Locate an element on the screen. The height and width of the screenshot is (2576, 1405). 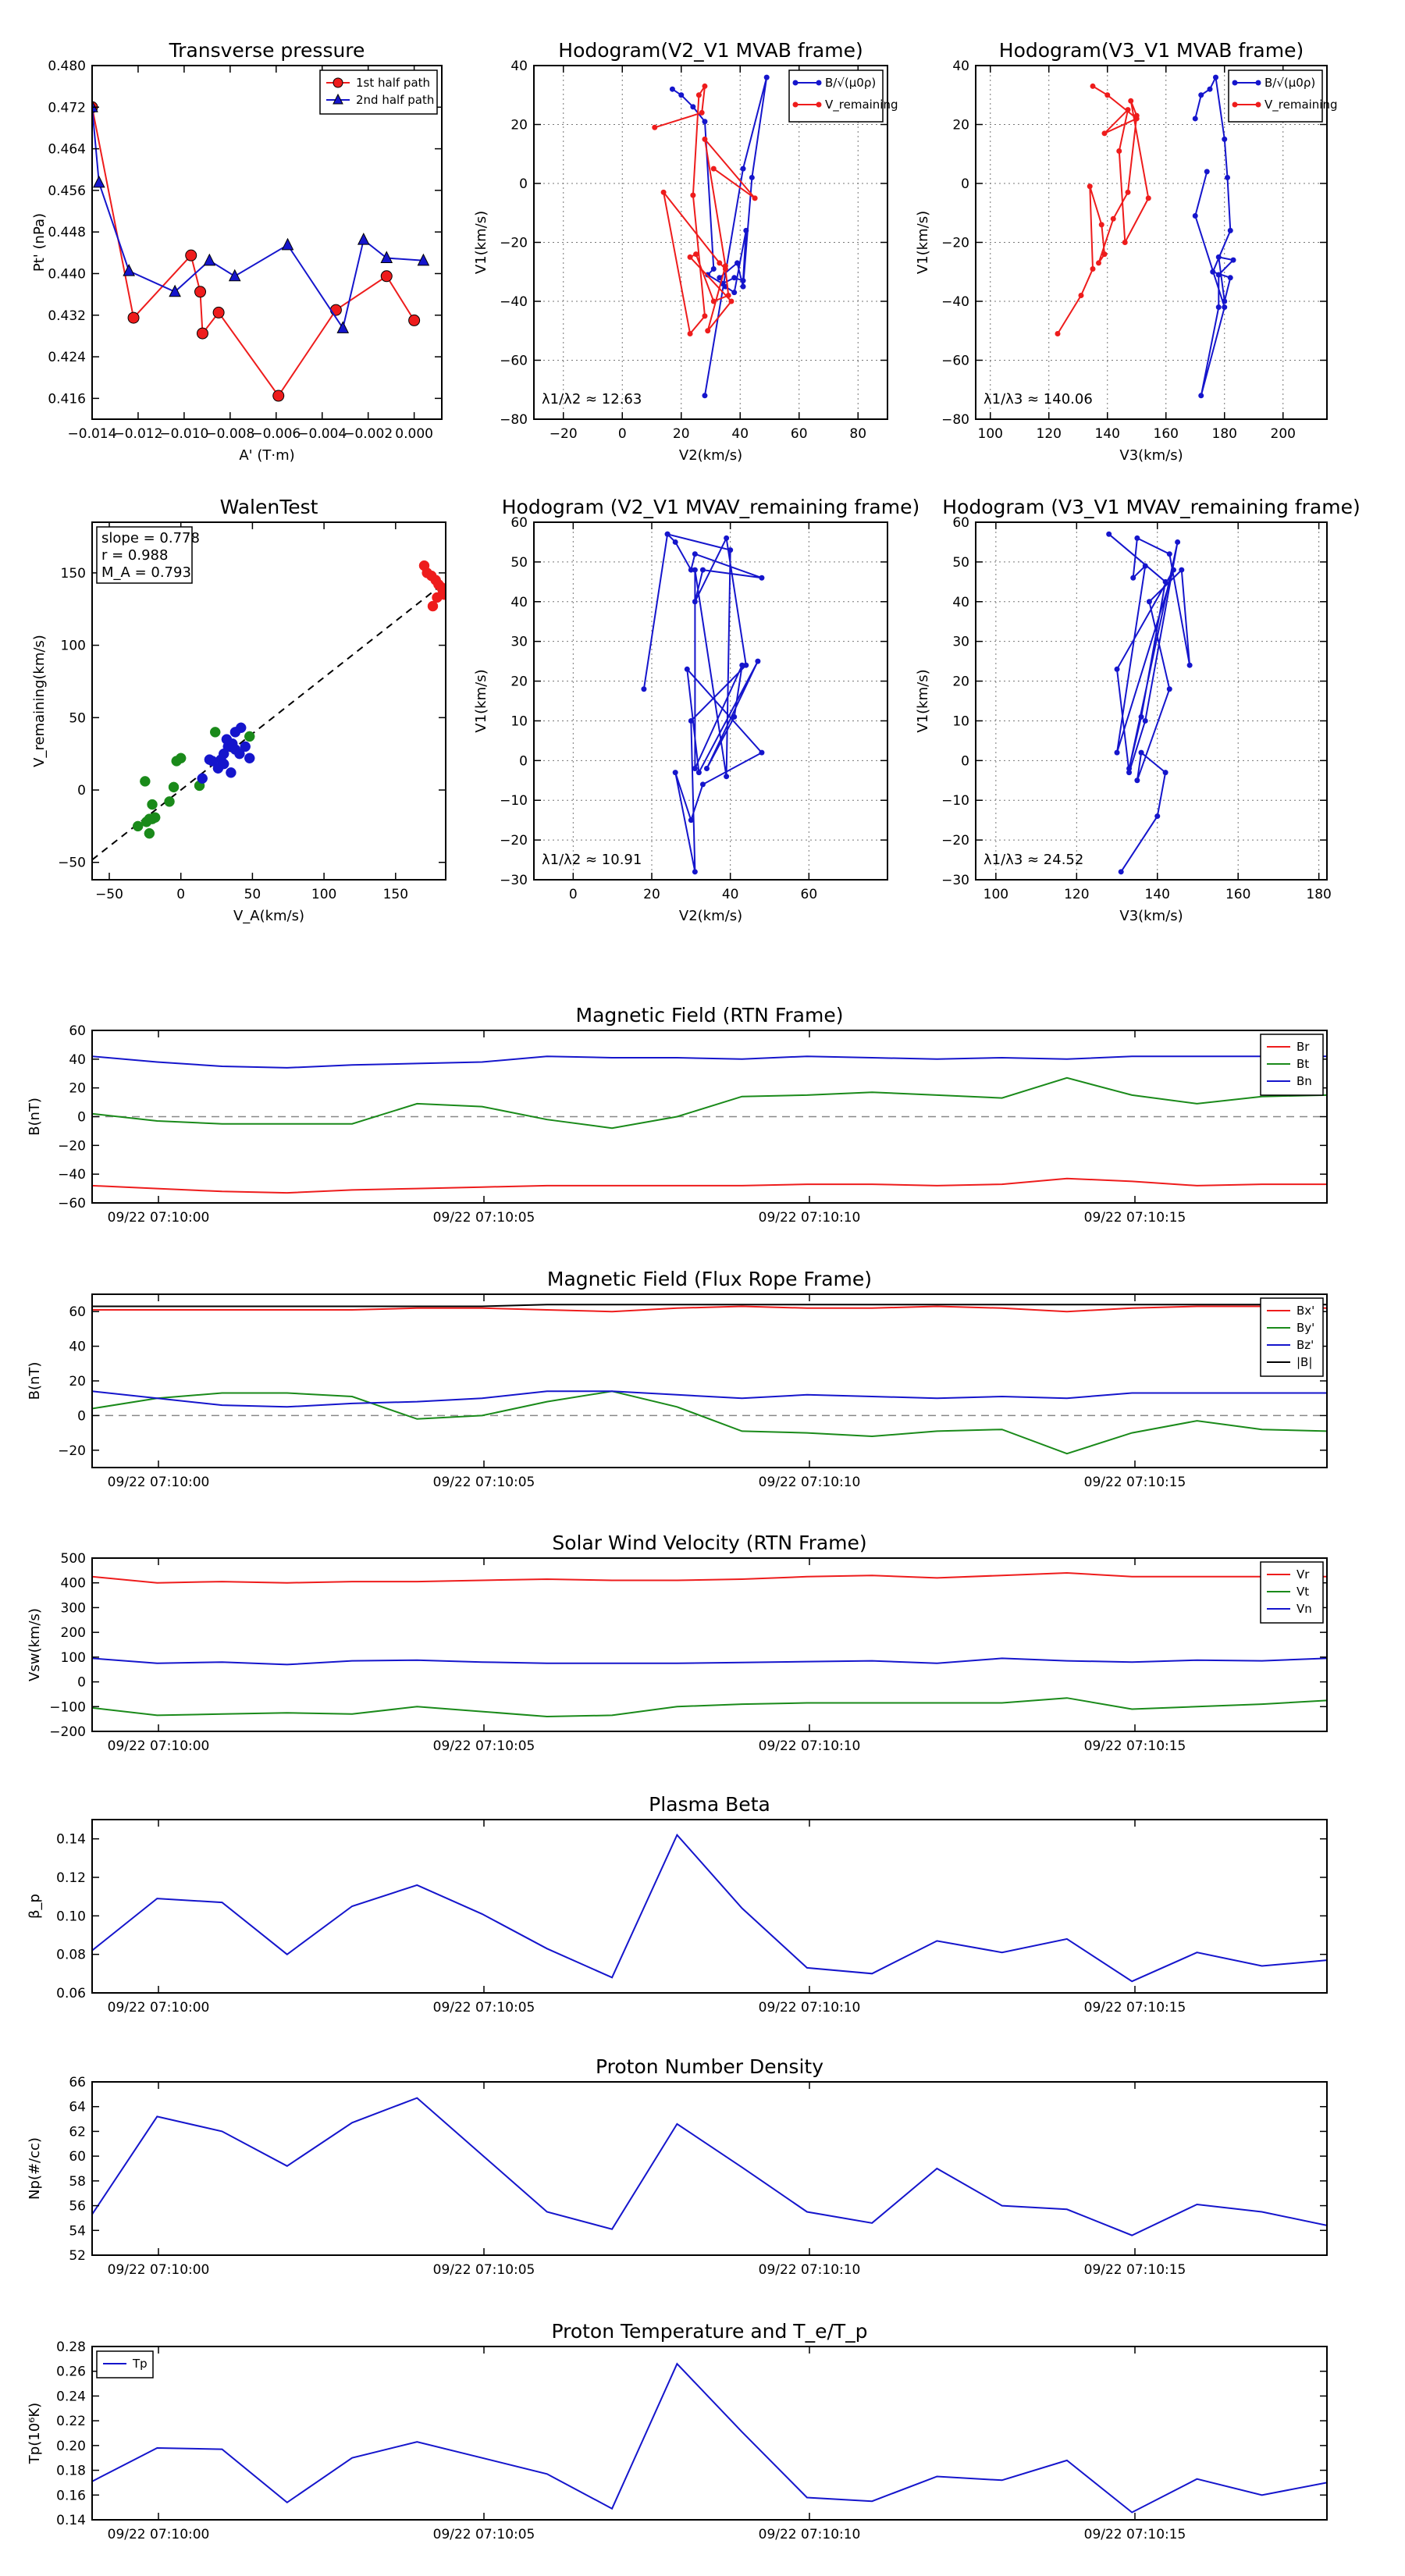
legend-label: B/√(μ0ρ) is located at coordinates (1290, 83).